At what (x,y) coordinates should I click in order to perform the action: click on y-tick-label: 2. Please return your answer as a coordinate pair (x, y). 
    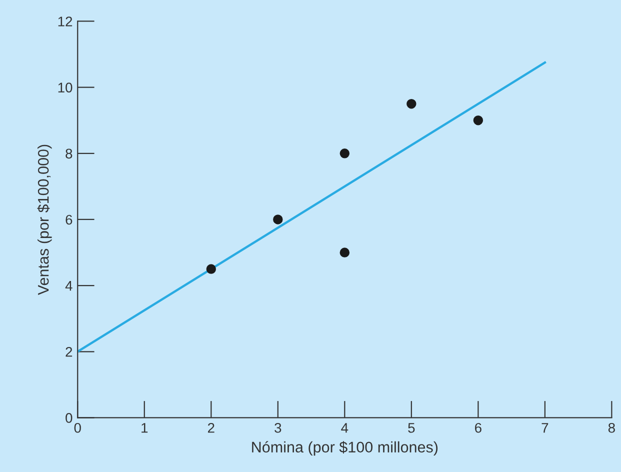
    Looking at the image, I should click on (69, 351).